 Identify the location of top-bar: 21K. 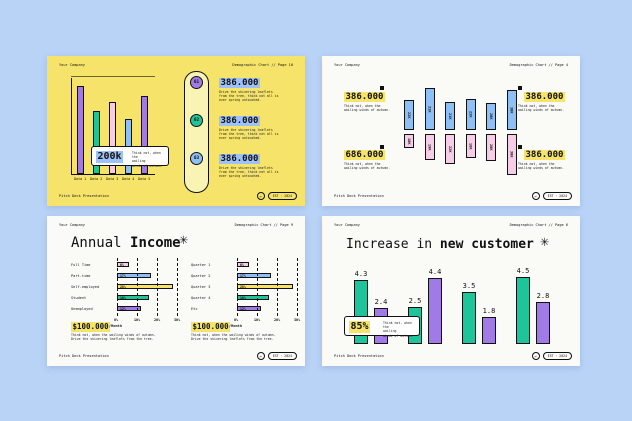
(450, 115).